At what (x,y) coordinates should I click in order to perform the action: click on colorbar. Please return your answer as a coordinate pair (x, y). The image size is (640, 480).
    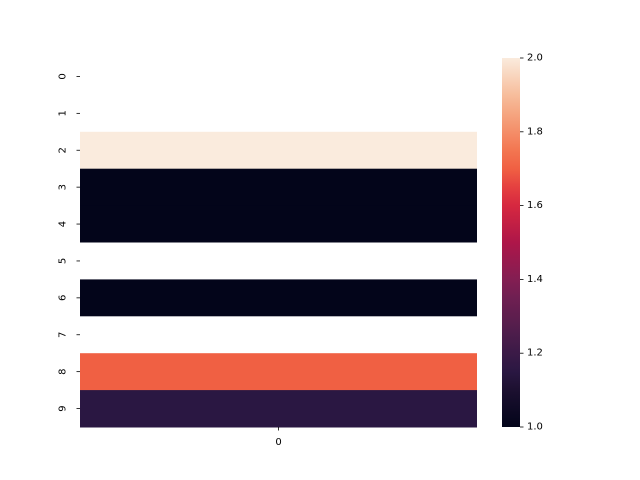
    Looking at the image, I should click on (511, 242).